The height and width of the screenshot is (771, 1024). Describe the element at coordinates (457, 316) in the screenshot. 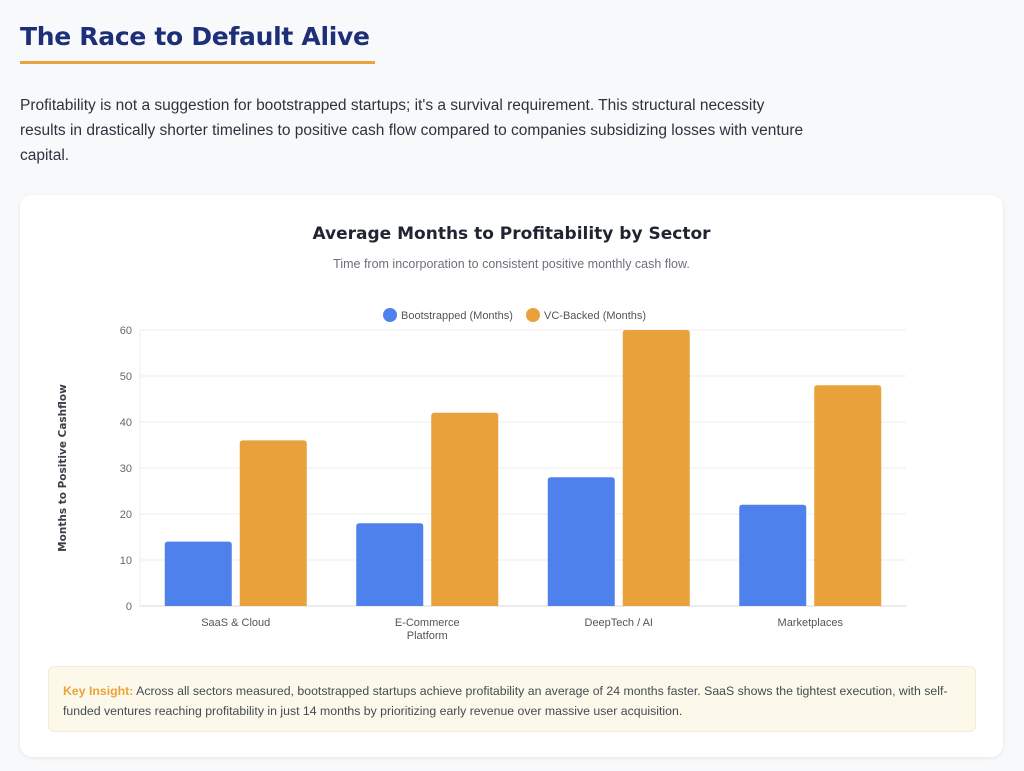

I see `legend-label: Bootstrapped (Months)` at that location.